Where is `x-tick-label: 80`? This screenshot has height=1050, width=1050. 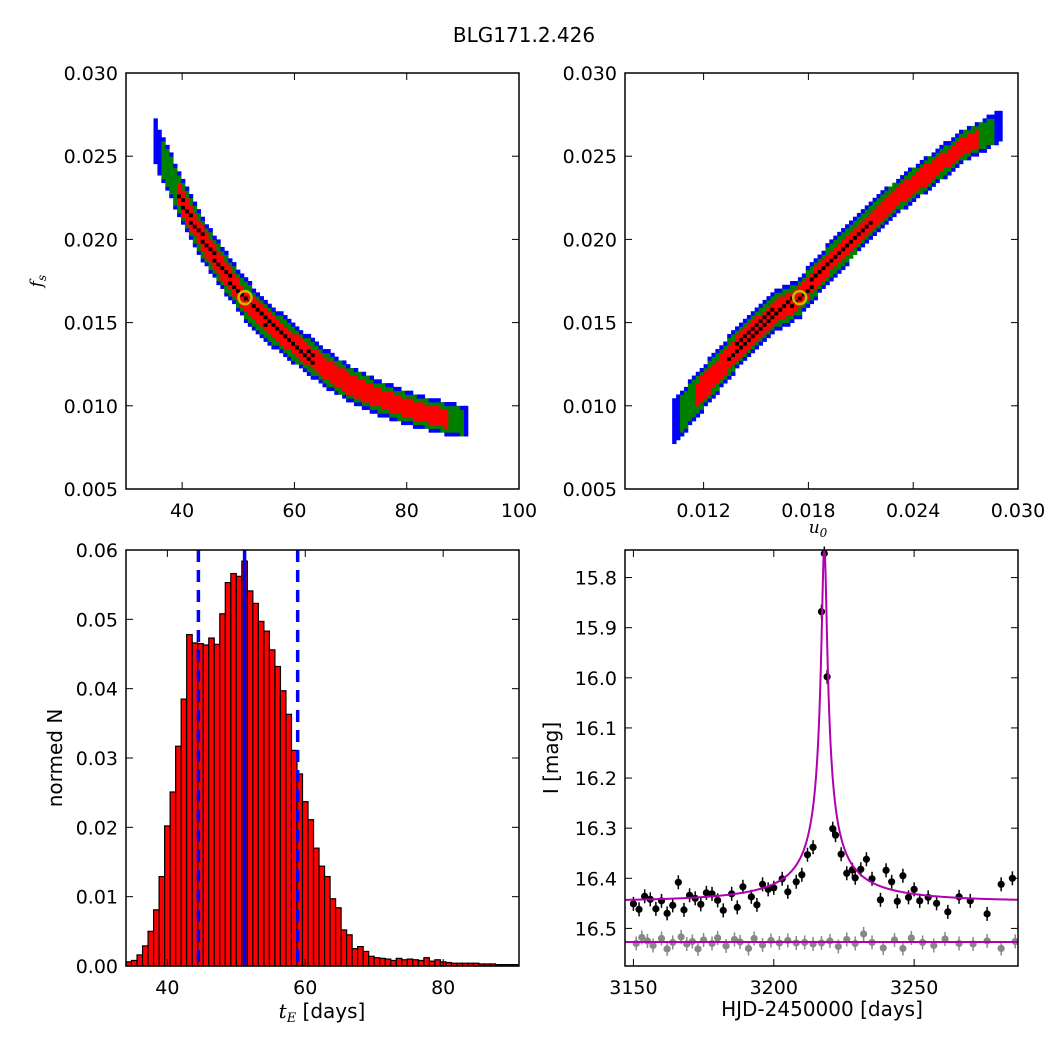 x-tick-label: 80 is located at coordinates (407, 511).